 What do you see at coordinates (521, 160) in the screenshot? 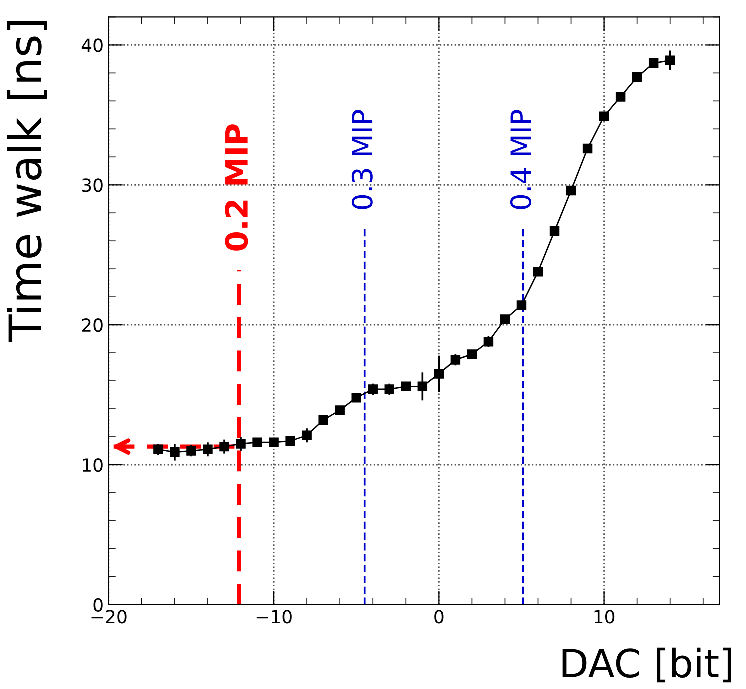
I see `ref-line-label: 0.4 MIP` at bounding box center [521, 160].